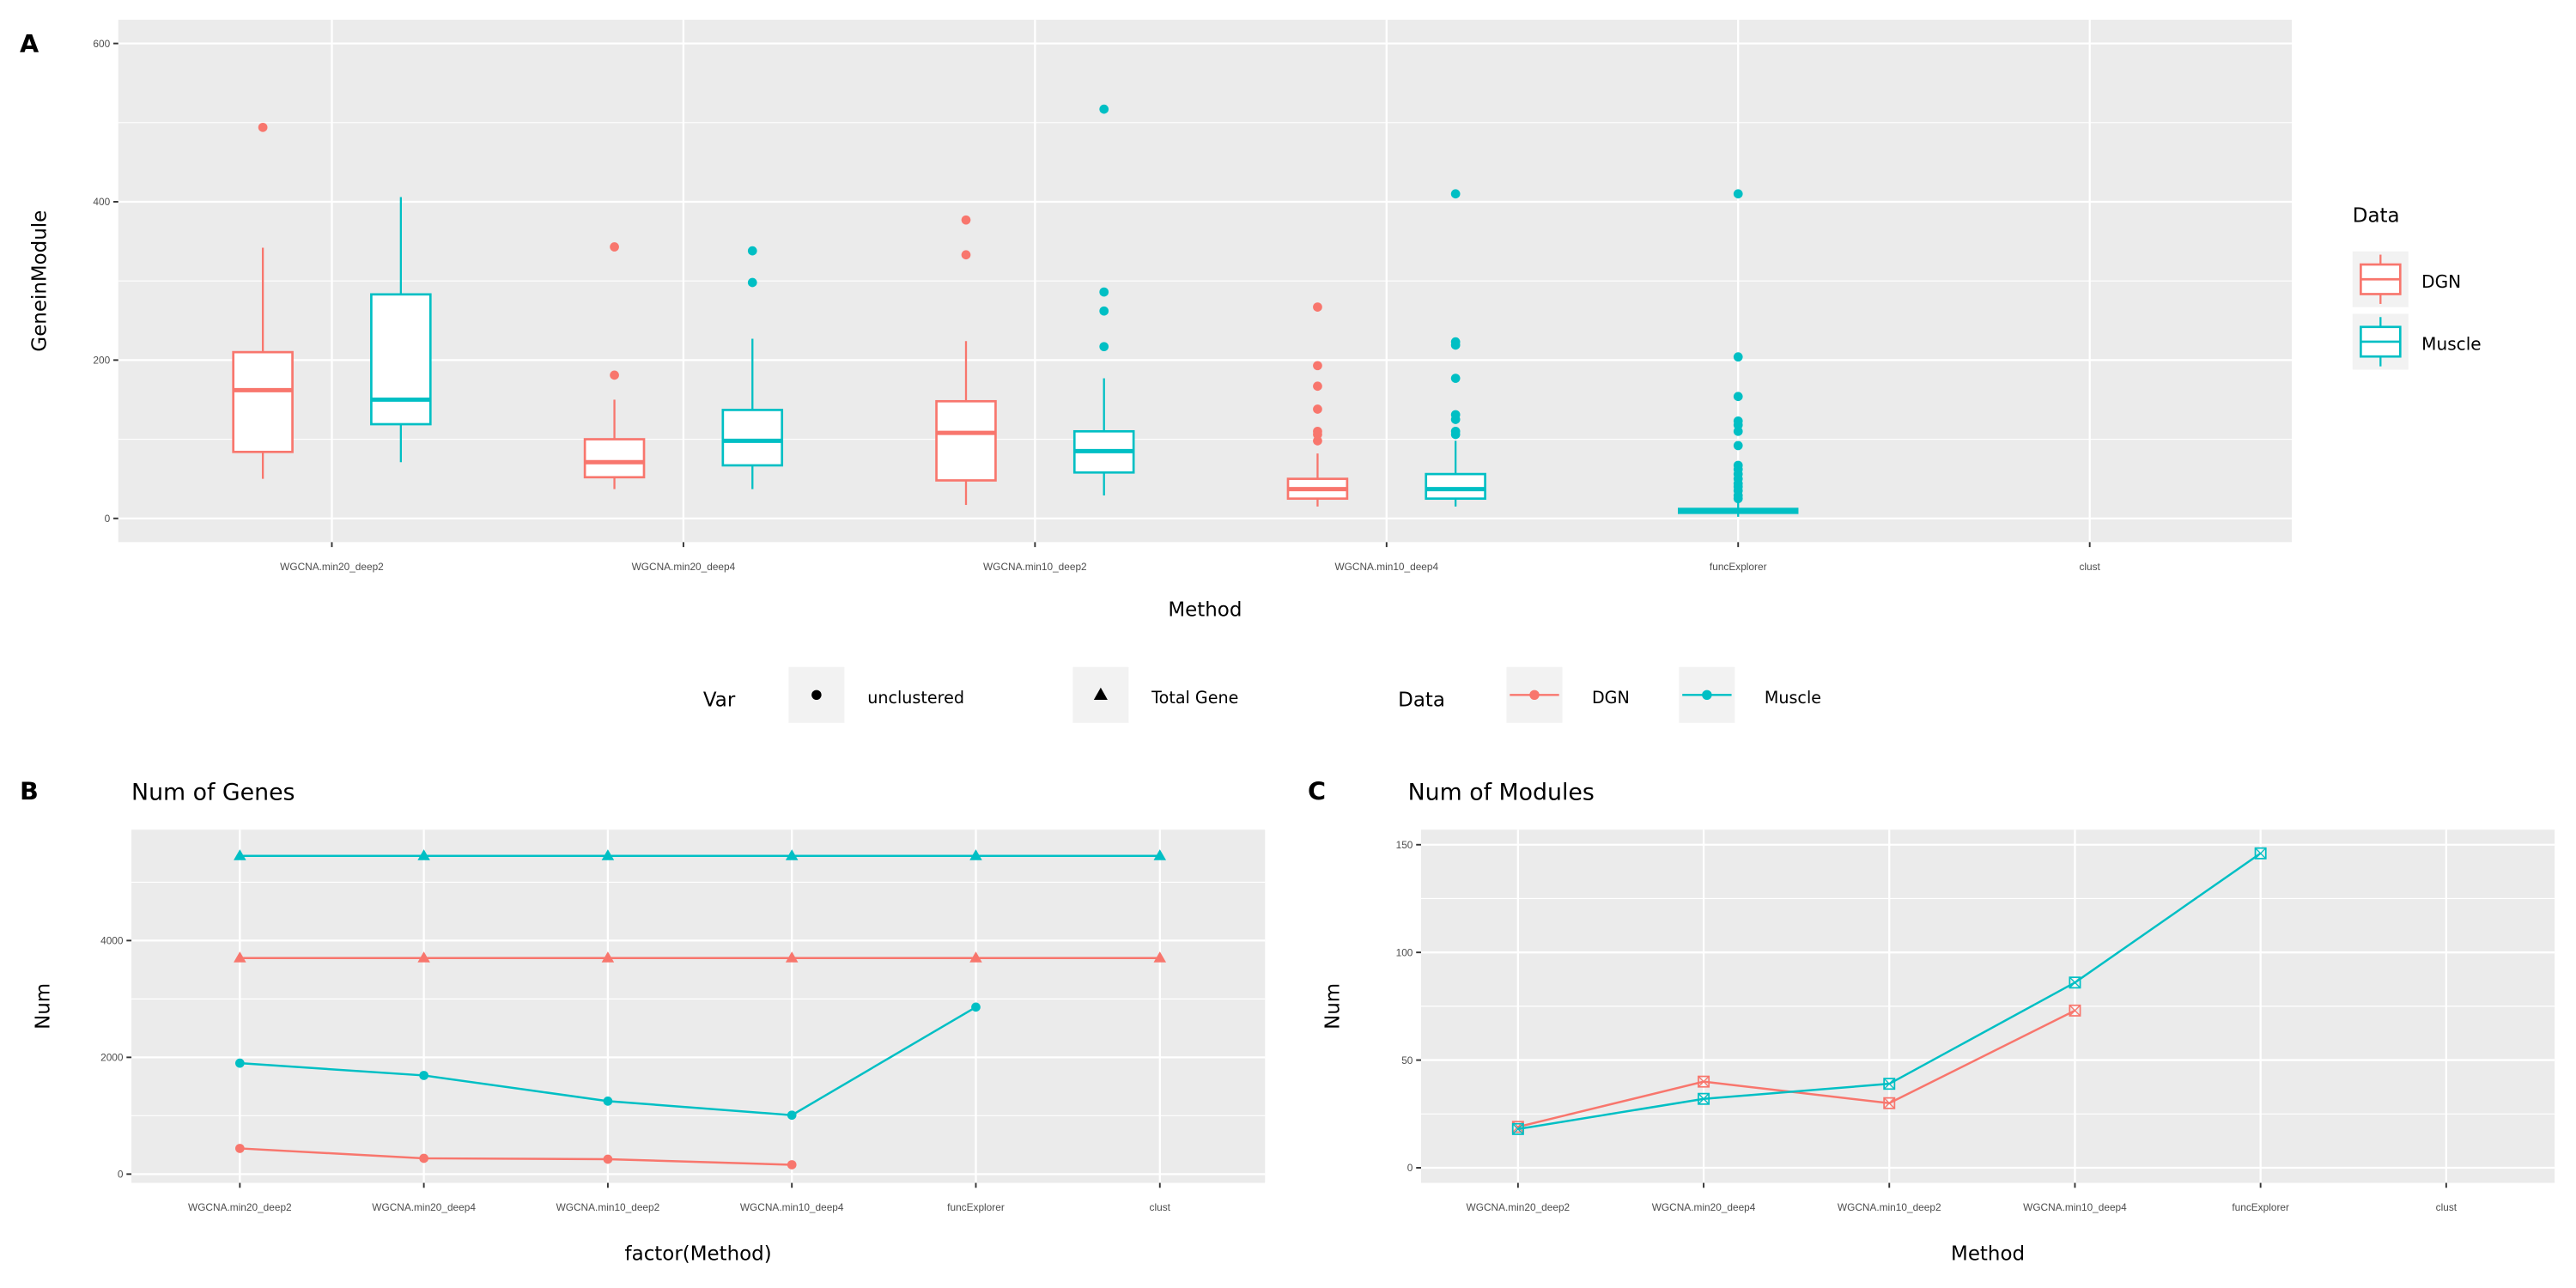 The height and width of the screenshot is (1288, 2576). What do you see at coordinates (213, 793) in the screenshot?
I see `panel-title: Num of Genes` at bounding box center [213, 793].